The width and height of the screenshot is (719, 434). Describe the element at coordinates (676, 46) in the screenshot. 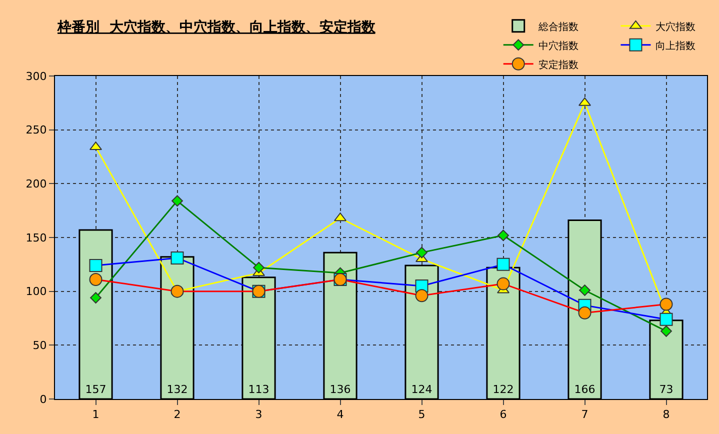

I see `legend-label: 向上指数` at that location.